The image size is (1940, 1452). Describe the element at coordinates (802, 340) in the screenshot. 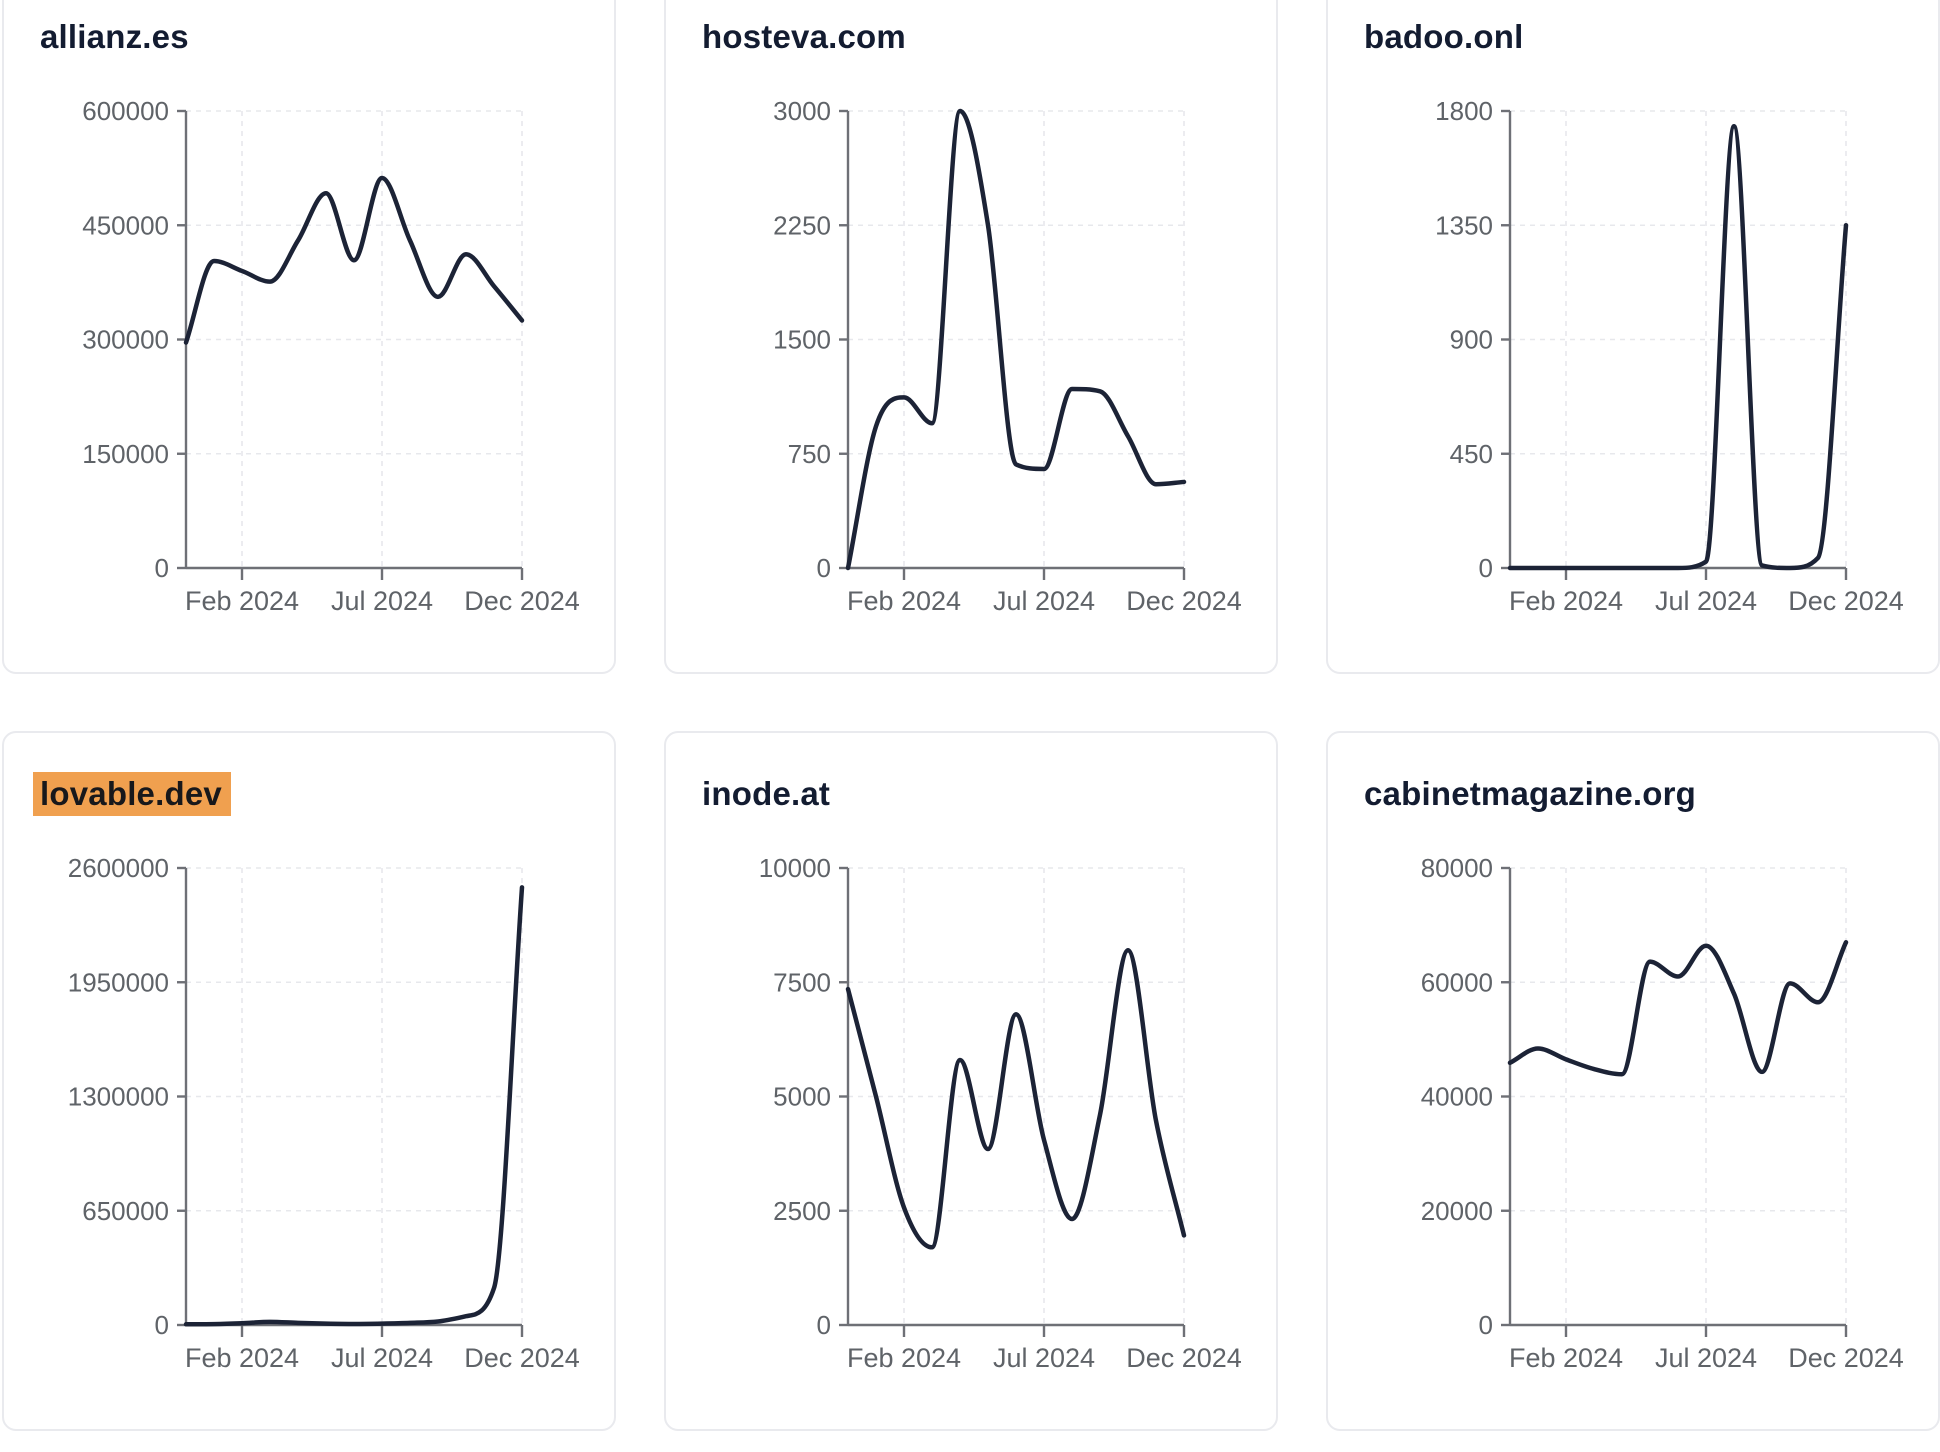

I see `svg-text: 1500` at that location.